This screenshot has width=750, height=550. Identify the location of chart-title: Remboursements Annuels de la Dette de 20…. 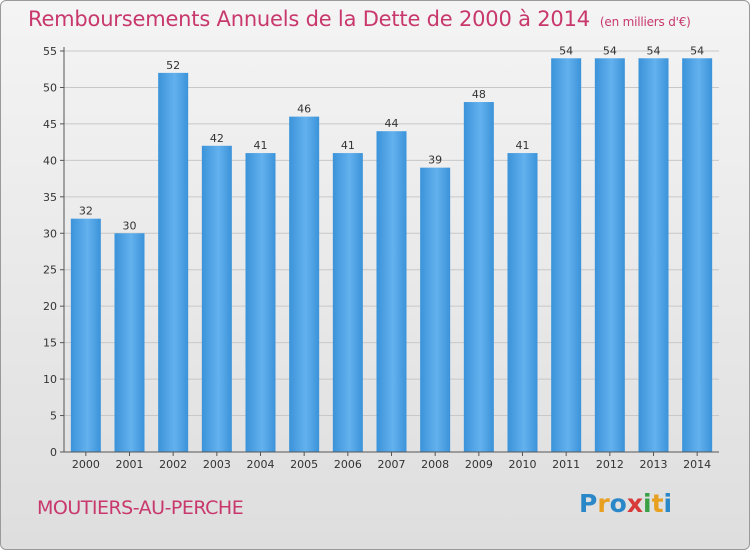
(359, 19).